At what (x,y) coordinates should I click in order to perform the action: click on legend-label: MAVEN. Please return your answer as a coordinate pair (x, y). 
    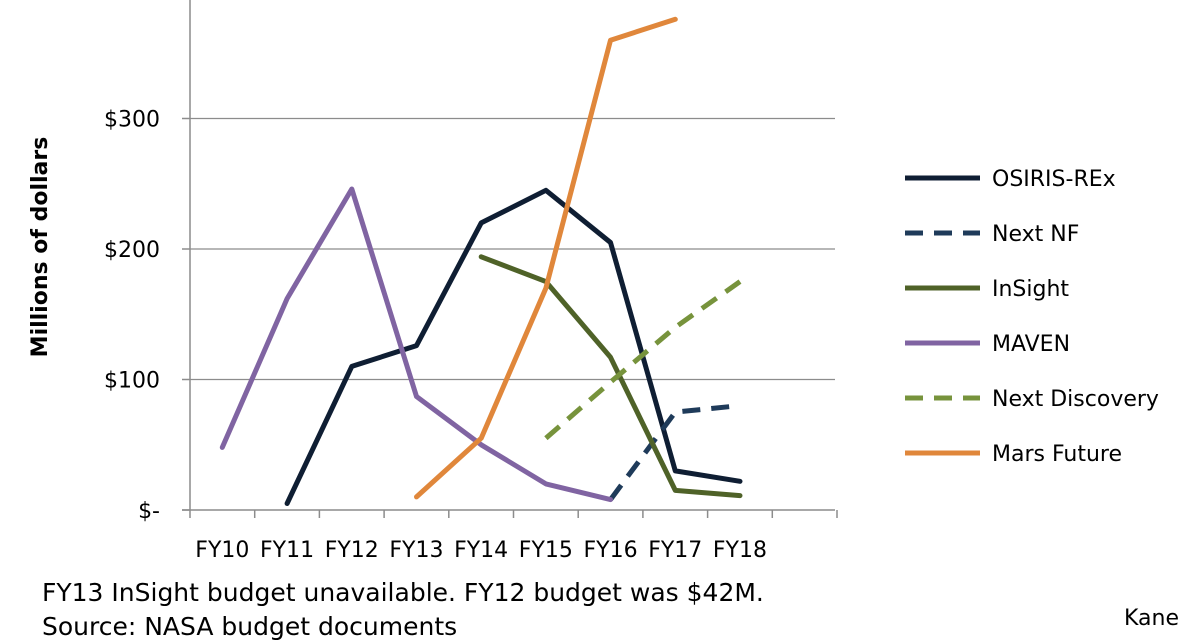
    Looking at the image, I should click on (1031, 344).